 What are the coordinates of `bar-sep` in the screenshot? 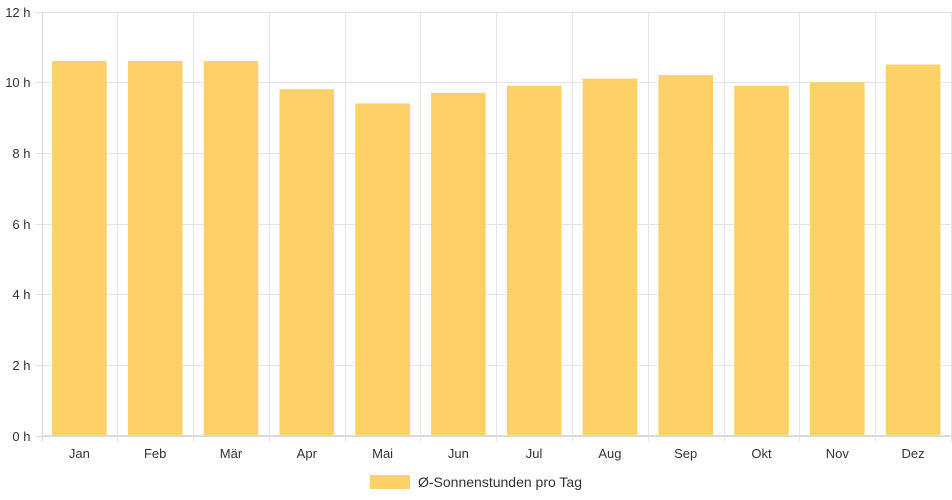 It's located at (685, 255).